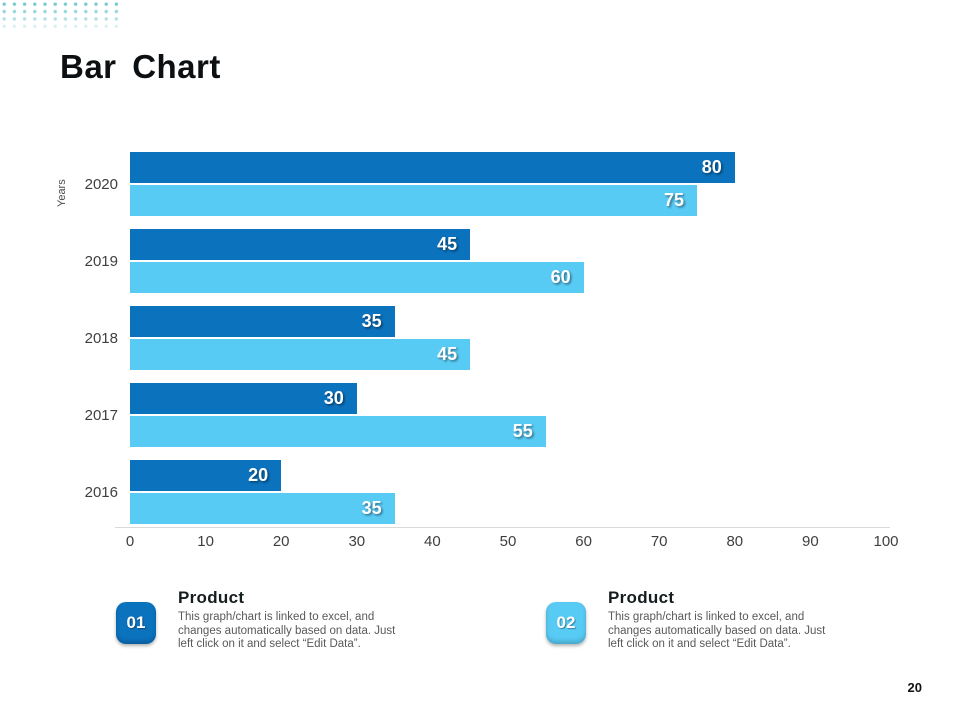 This screenshot has width=960, height=720. Describe the element at coordinates (502, 527) in the screenshot. I see `x-axis-line` at that location.